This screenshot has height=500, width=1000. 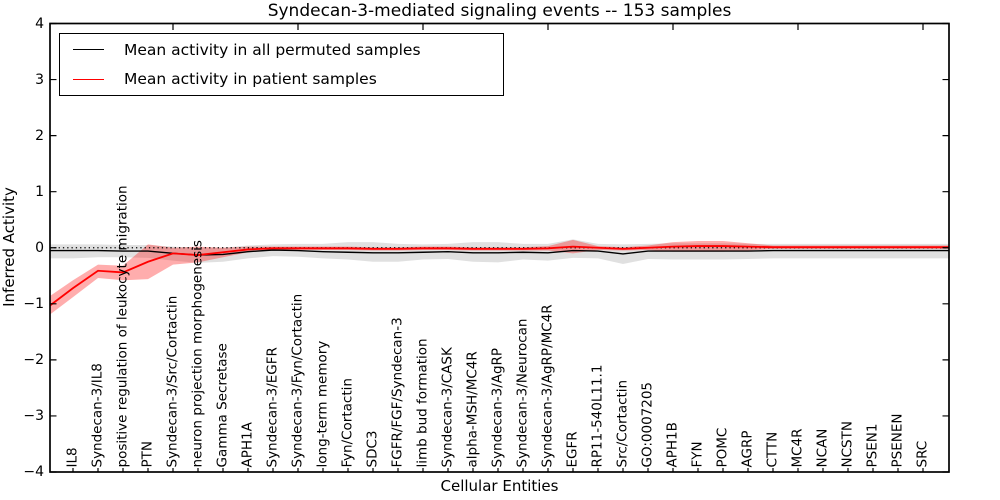 I want to click on x-tick-label: POMC, so click(x=722, y=447).